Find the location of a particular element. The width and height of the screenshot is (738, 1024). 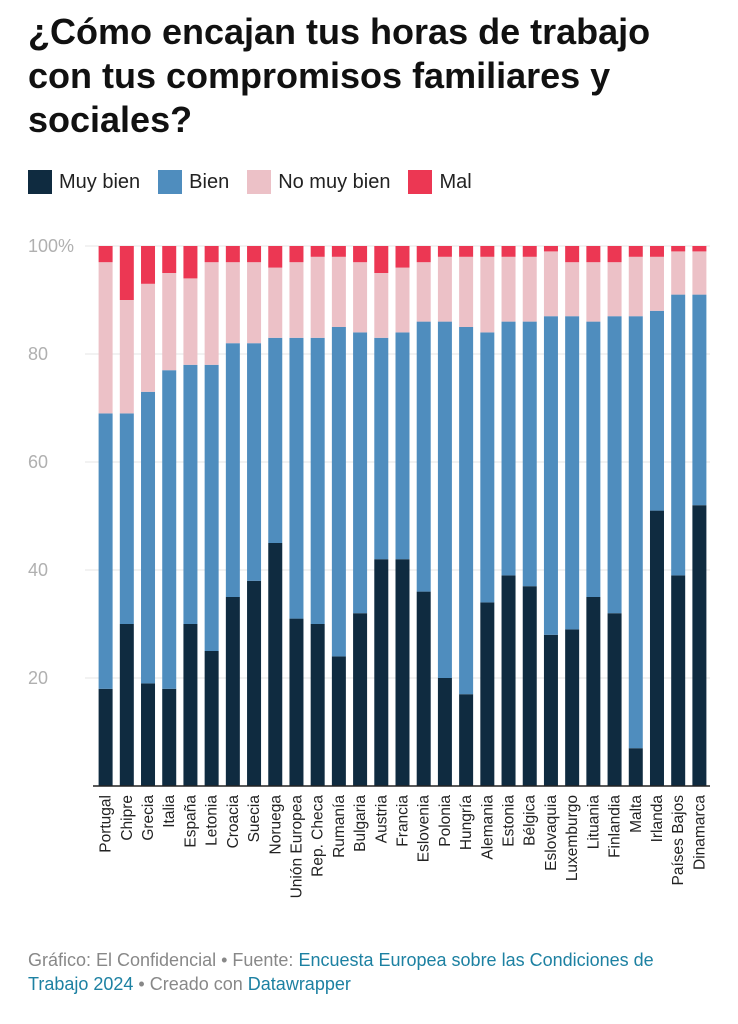

y-tick-label-40: 40 is located at coordinates (38, 570).